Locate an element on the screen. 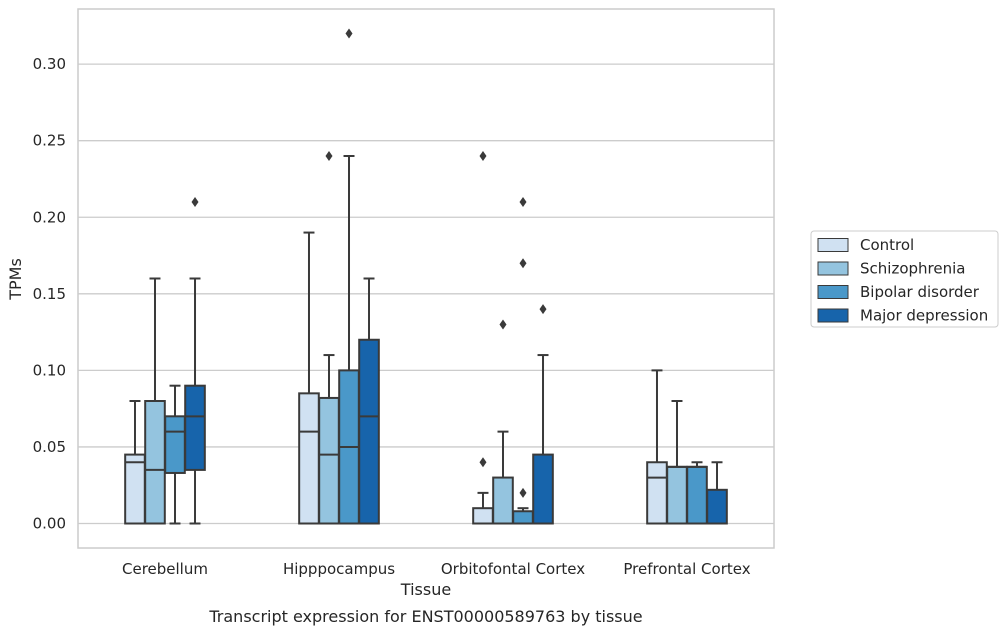  y-tick-label: 0.05 is located at coordinates (49, 447).